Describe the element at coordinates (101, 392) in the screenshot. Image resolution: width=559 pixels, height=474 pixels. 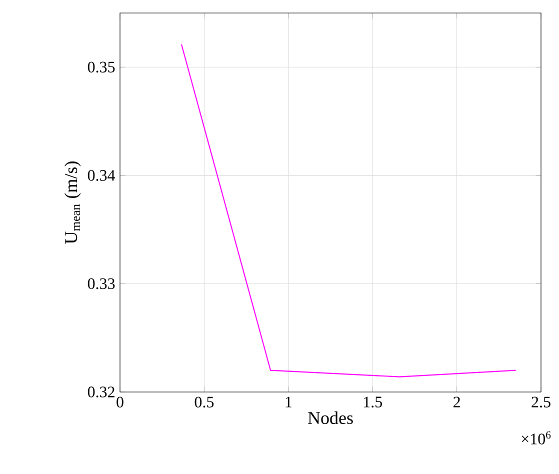
I see `y-tick-label: 0.32` at that location.